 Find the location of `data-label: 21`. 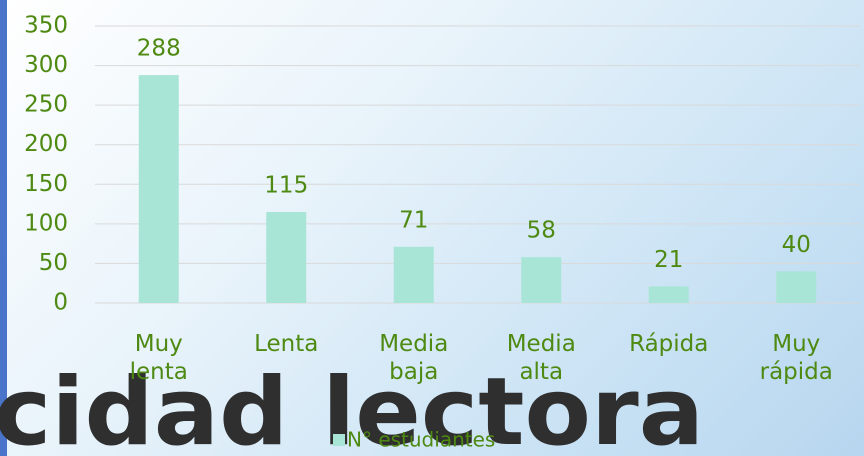

data-label: 21 is located at coordinates (668, 260).